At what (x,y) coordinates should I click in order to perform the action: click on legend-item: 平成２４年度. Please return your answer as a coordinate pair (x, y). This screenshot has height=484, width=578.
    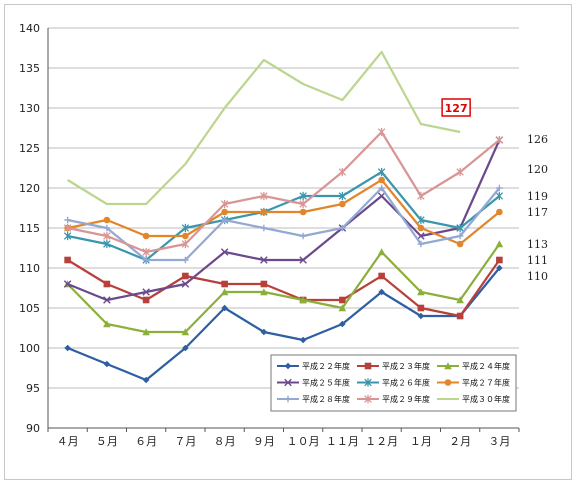
    Looking at the image, I should click on (473, 366).